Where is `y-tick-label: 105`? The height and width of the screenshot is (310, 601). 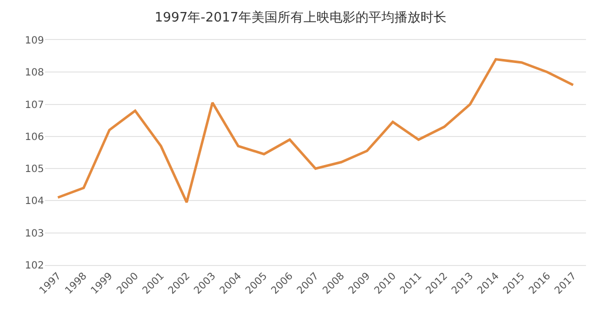
y-tick-label: 105 is located at coordinates (34, 170).